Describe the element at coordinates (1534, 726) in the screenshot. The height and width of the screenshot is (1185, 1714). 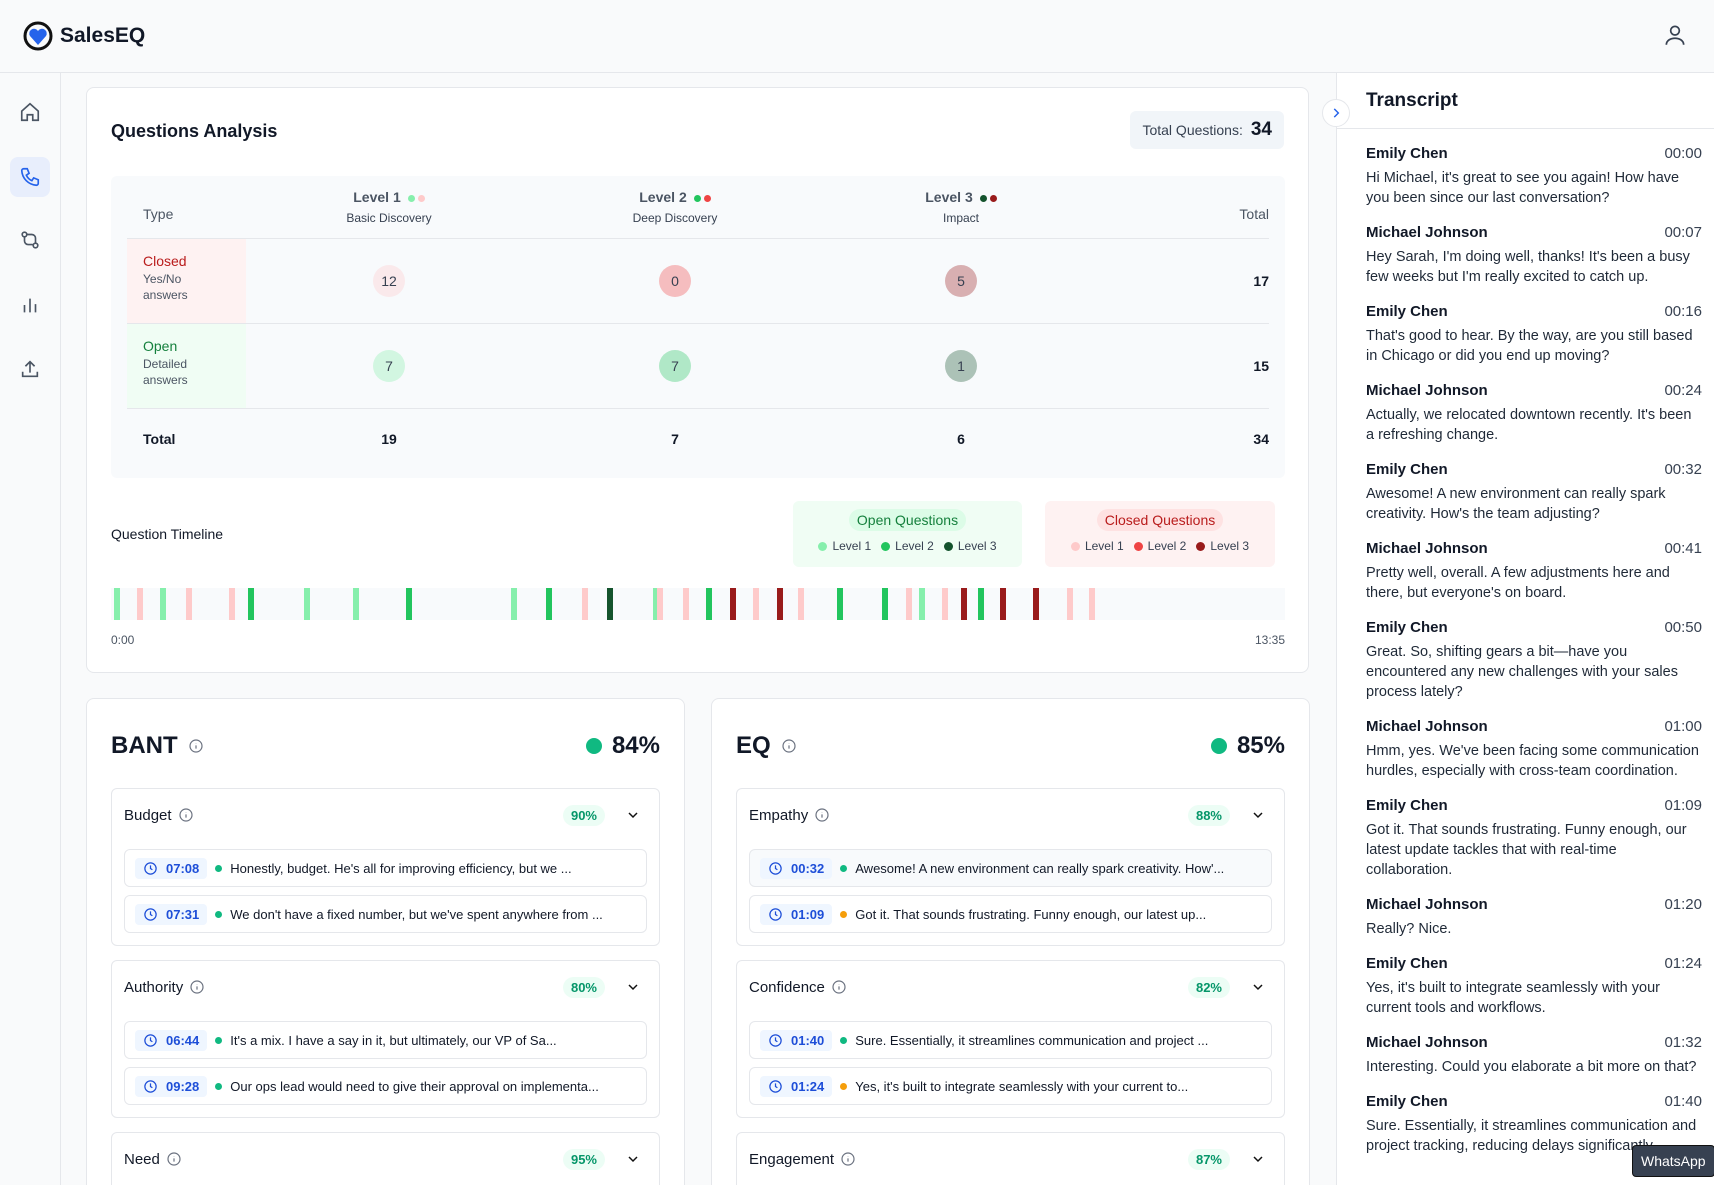
I see `entry-header: Michael Johnson 01:00` at that location.